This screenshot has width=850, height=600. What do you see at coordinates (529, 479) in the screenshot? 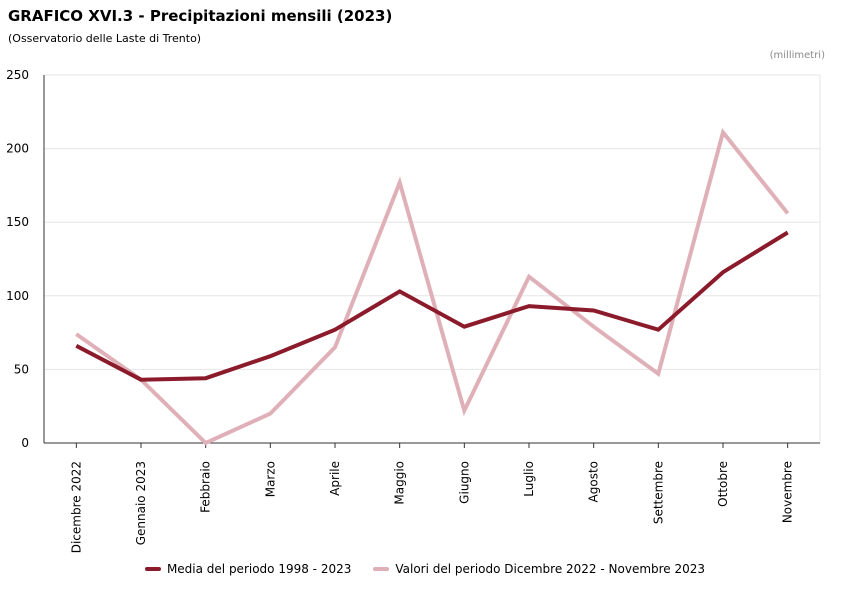
I see `x-tick-label: Luglio` at bounding box center [529, 479].